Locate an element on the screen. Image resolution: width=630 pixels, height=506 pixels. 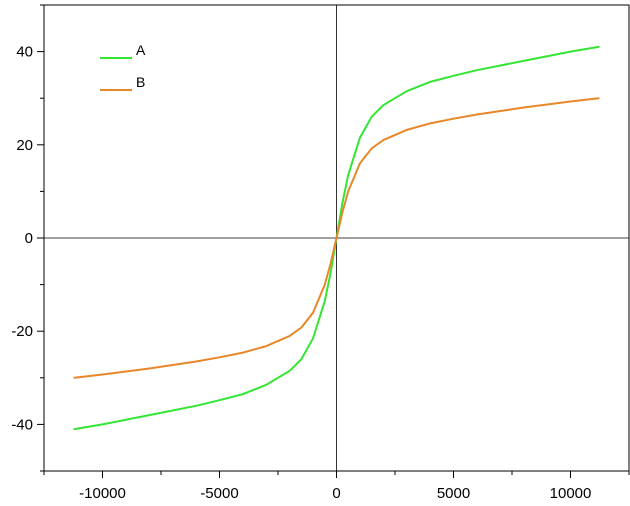
legend-label-a: A is located at coordinates (141, 50).